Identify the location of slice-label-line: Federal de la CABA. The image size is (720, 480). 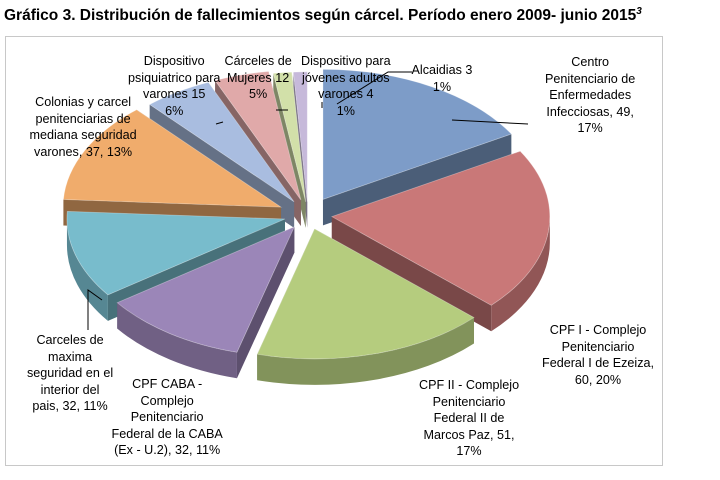
(167, 433).